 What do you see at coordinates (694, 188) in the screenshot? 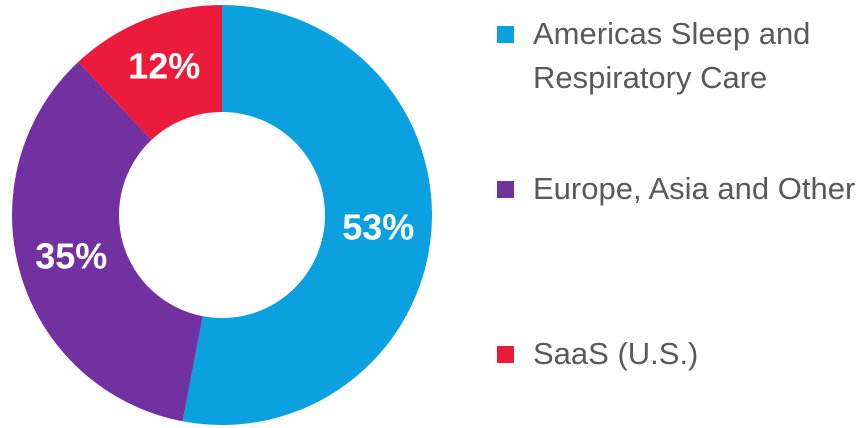
I see `legend-label: Europe, Asia and Other` at bounding box center [694, 188].